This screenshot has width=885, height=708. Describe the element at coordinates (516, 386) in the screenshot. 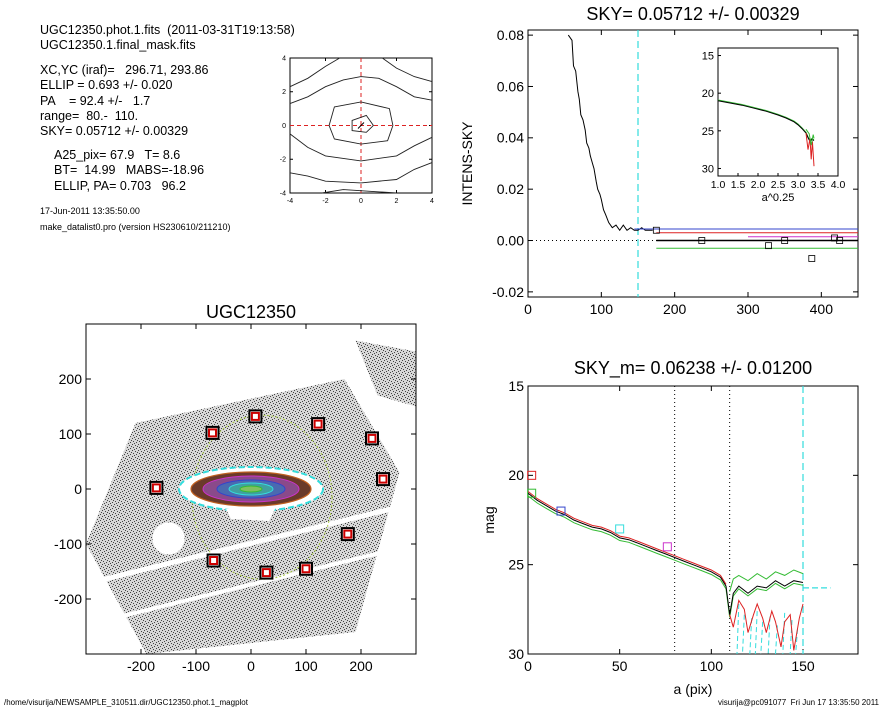

I see `mag-ytick-label: 15` at that location.